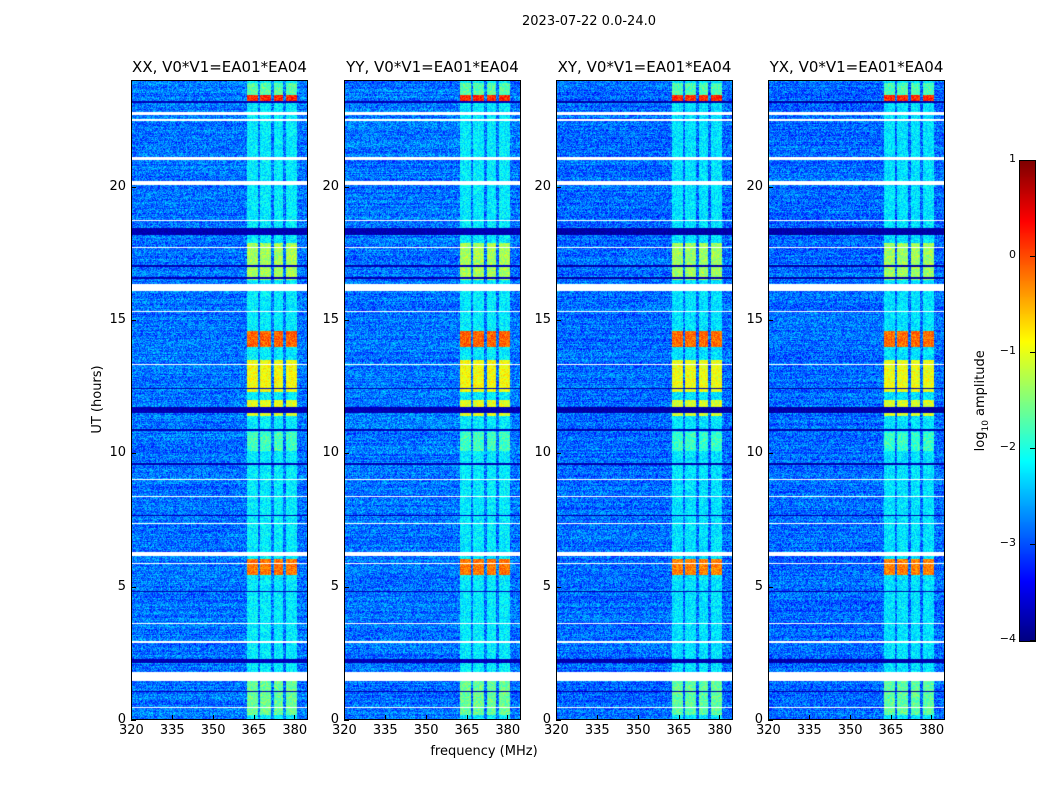 This screenshot has height=800, width=1050. Describe the element at coordinates (856, 67) in the screenshot. I see `panel-title: YX, V0*V1=EA01*EA04` at that location.